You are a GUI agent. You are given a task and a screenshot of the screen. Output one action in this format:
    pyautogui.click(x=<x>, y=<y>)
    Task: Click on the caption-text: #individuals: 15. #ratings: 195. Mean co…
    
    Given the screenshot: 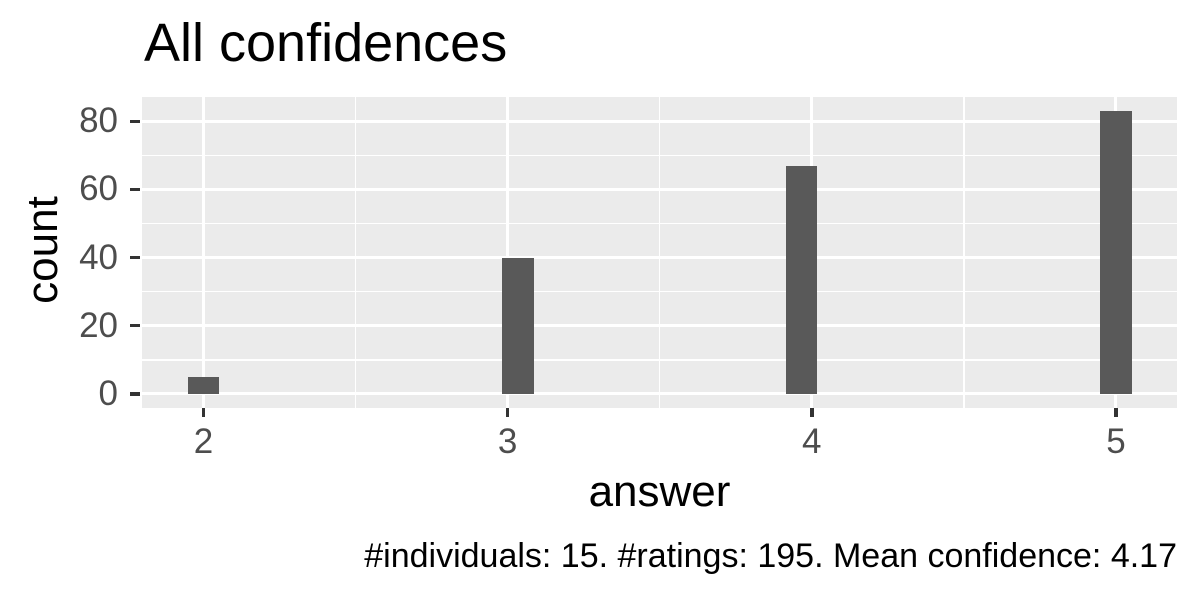 What is the action you would take?
    pyautogui.click(x=770, y=556)
    